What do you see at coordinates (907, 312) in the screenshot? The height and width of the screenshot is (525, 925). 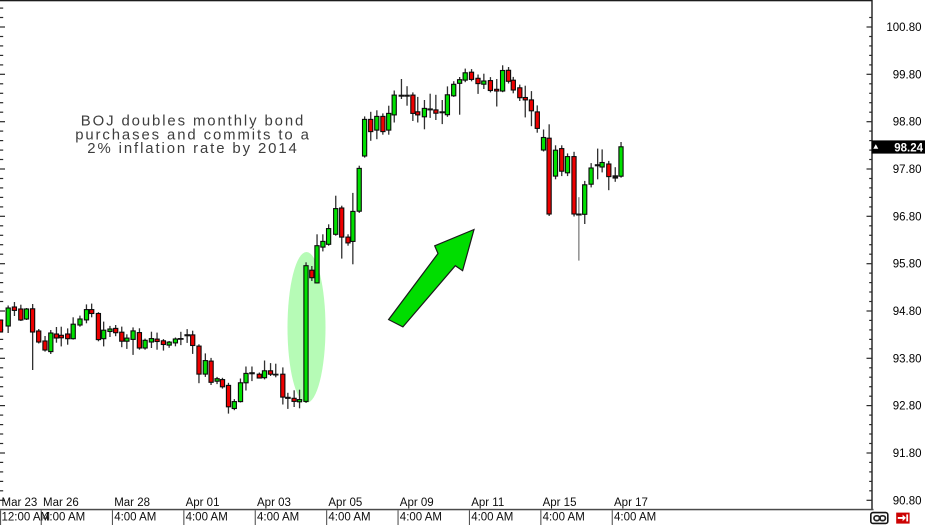 I see `svg-text: 94.80` at bounding box center [907, 312].